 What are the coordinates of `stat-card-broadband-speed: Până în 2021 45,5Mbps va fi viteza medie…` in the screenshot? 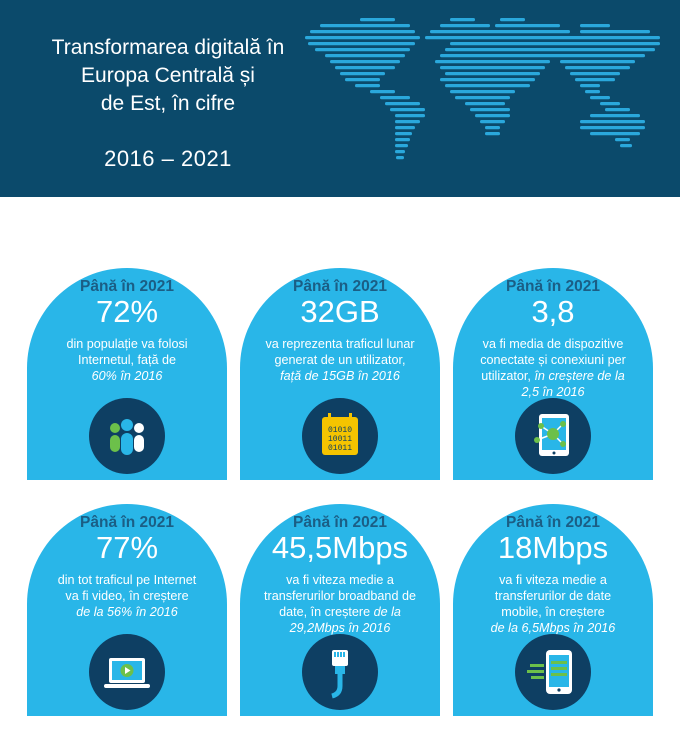 It's located at (340, 610).